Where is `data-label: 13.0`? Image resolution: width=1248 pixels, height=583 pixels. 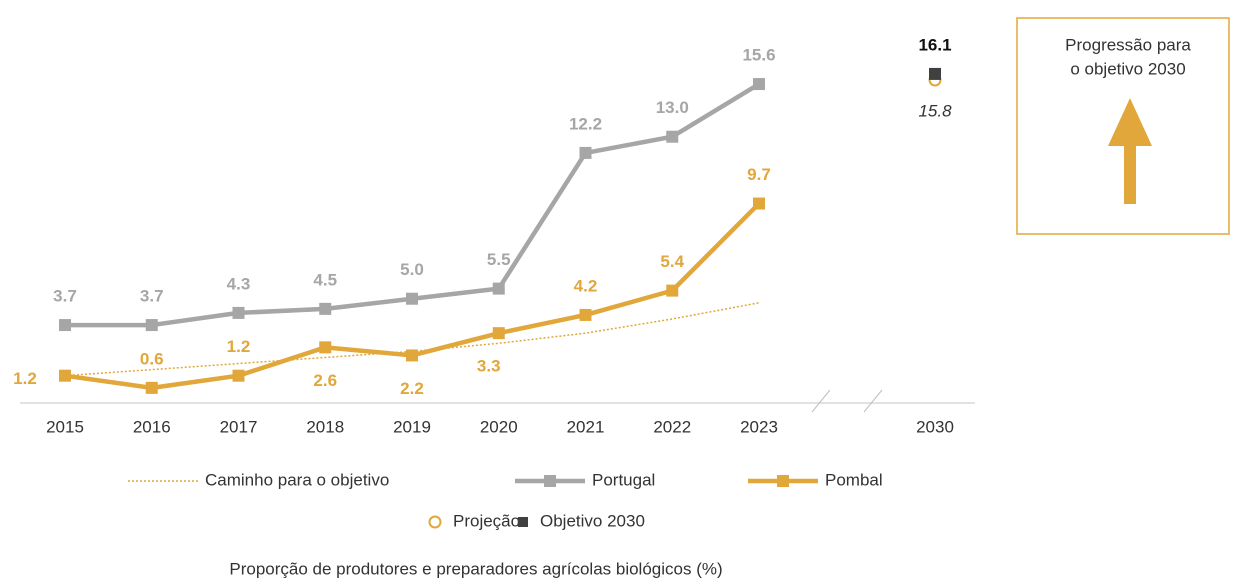
data-label: 13.0 is located at coordinates (672, 107).